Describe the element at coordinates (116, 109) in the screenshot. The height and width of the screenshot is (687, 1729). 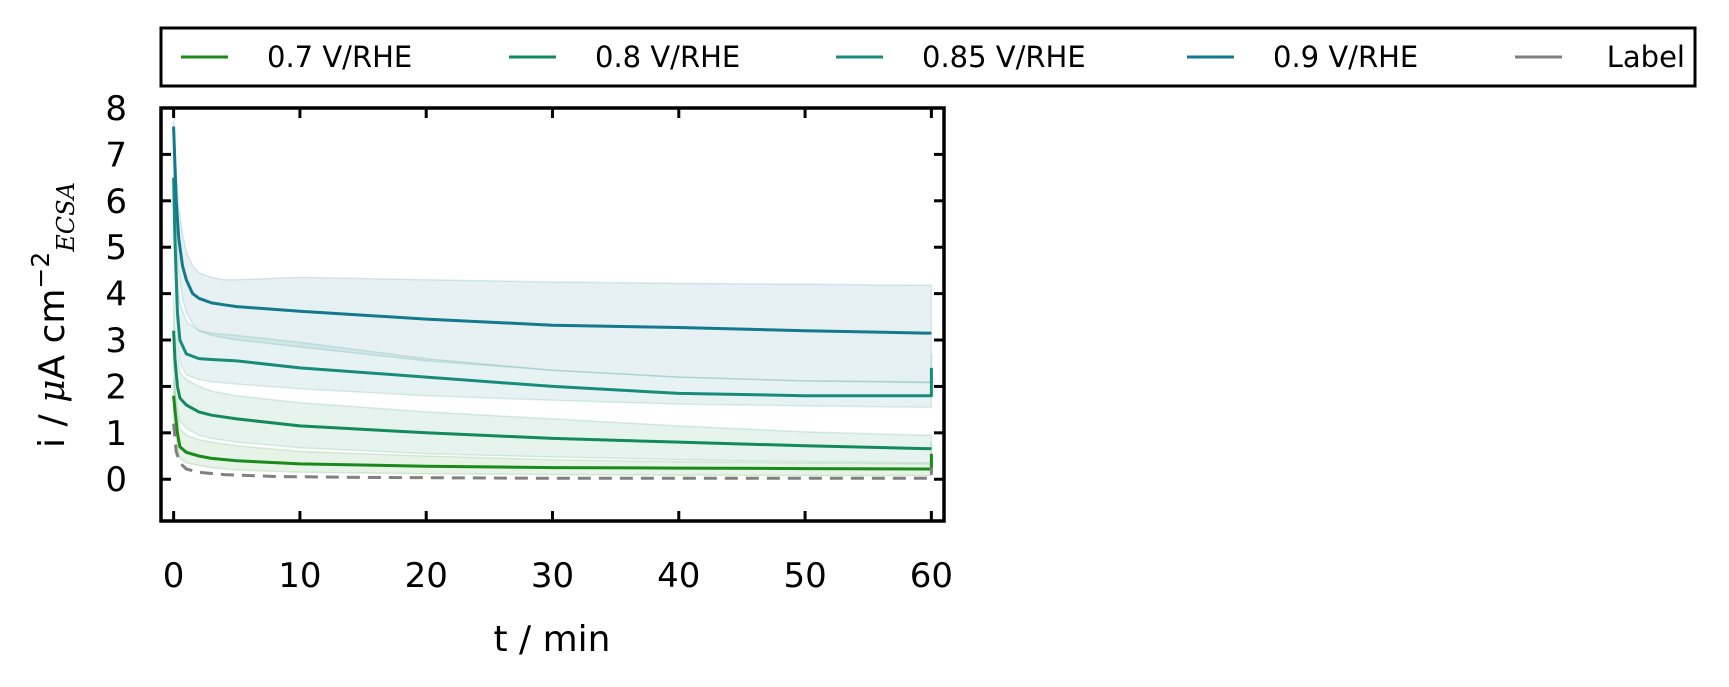
I see `y-tick-label-8: 8` at that location.